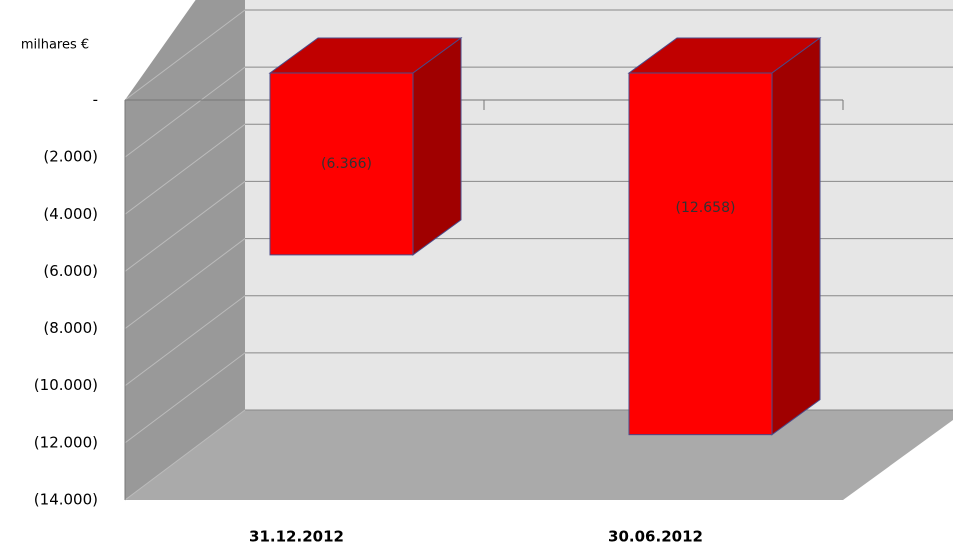 This screenshot has width=953, height=550. Describe the element at coordinates (55, 45) in the screenshot. I see `axis-label: milhares €` at that location.